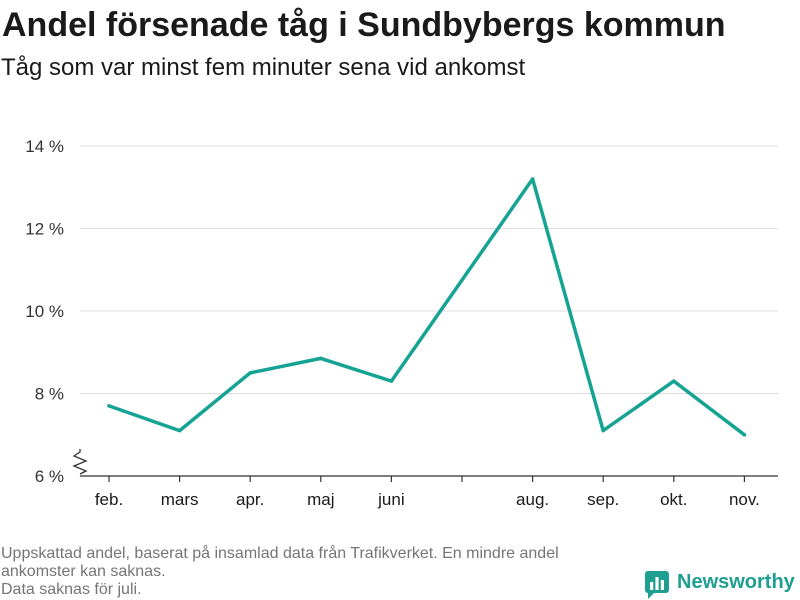 The width and height of the screenshot is (800, 600). Describe the element at coordinates (49, 476) in the screenshot. I see `y-tick-label: 6 %` at that location.